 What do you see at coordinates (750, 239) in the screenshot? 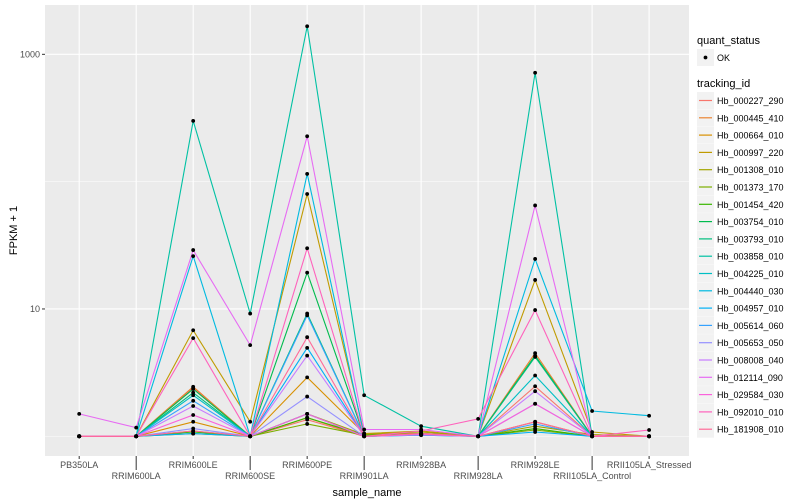
I see `legend-label: Hb_003793_010` at bounding box center [750, 239].